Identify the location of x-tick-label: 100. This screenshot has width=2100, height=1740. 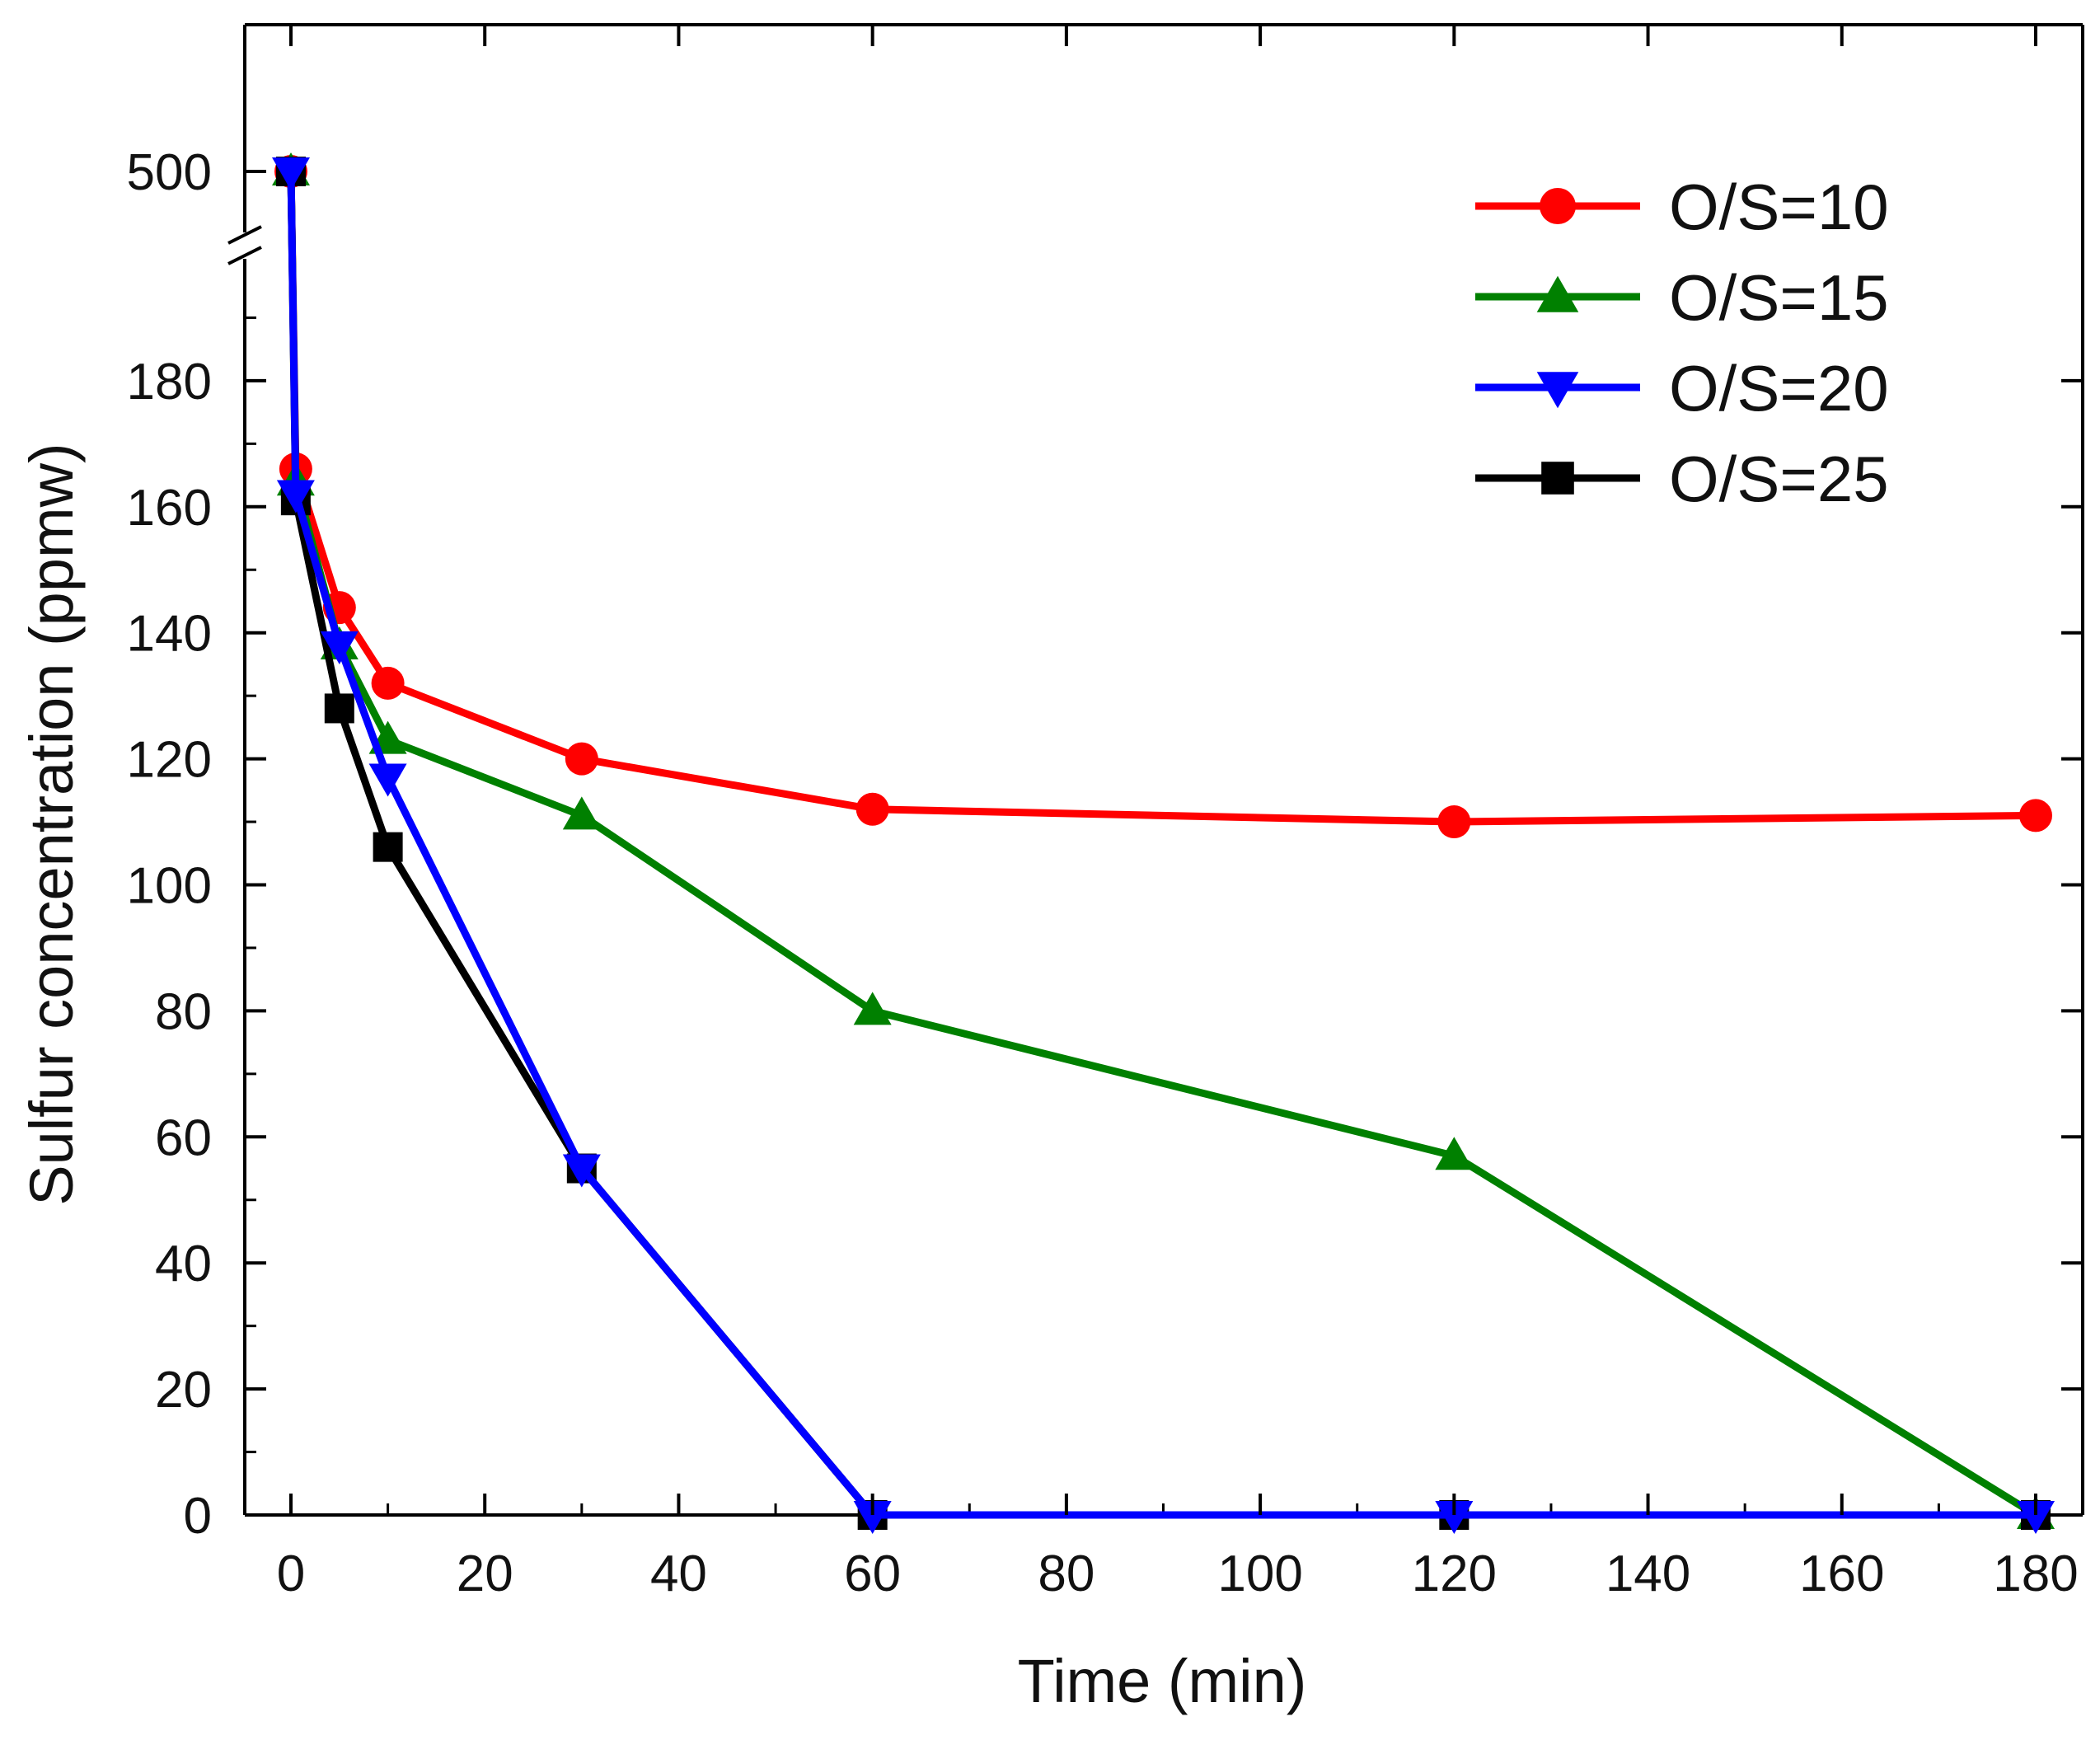
(1259, 1573).